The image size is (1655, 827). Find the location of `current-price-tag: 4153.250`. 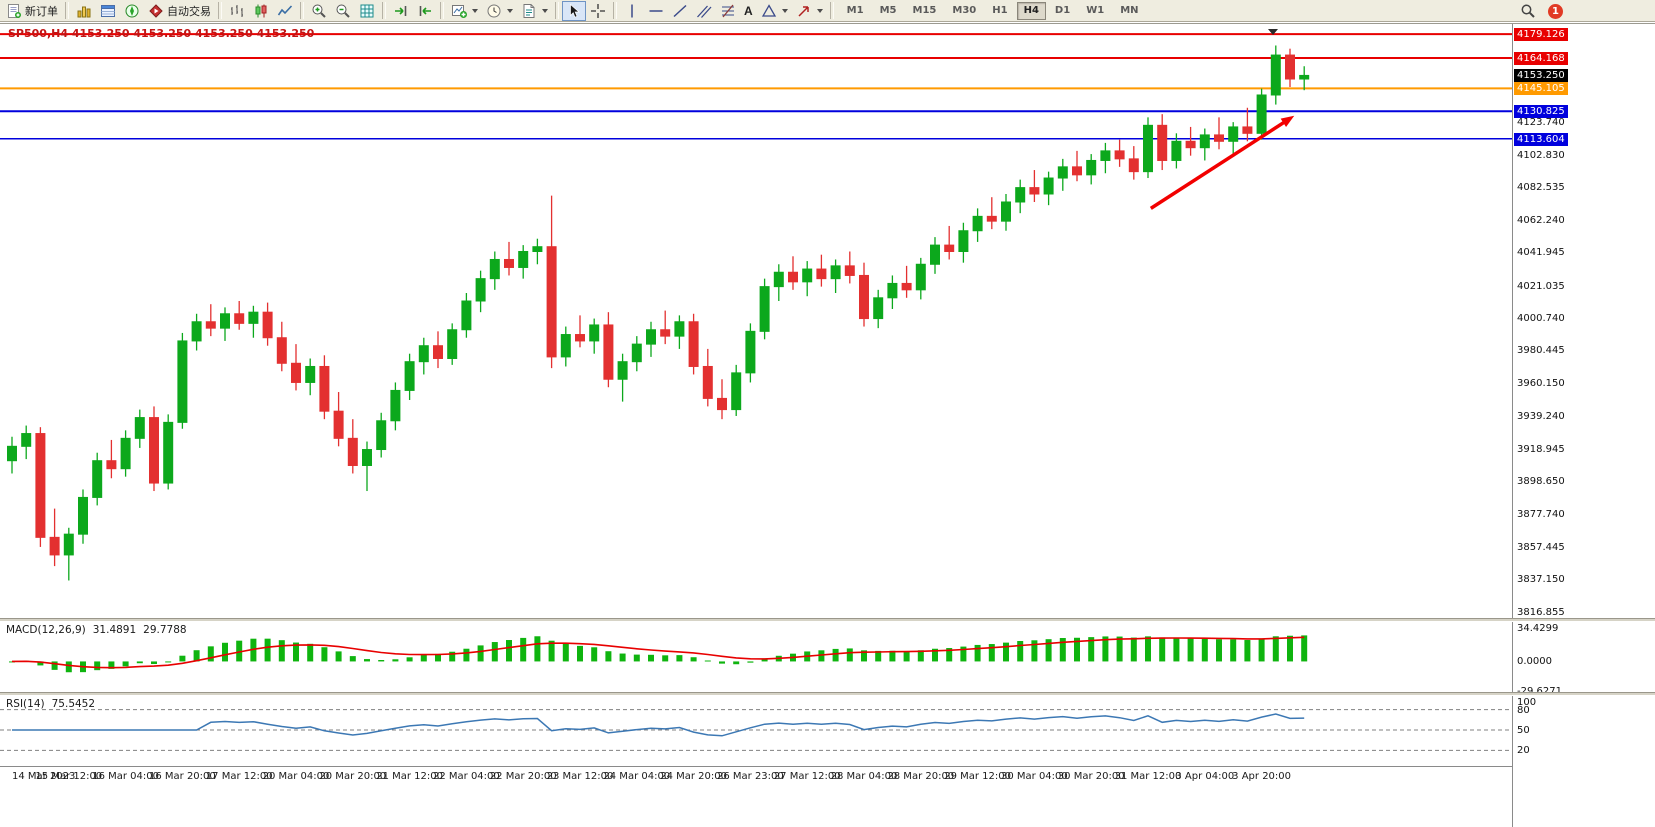

current-price-tag: 4153.250 is located at coordinates (1541, 76).